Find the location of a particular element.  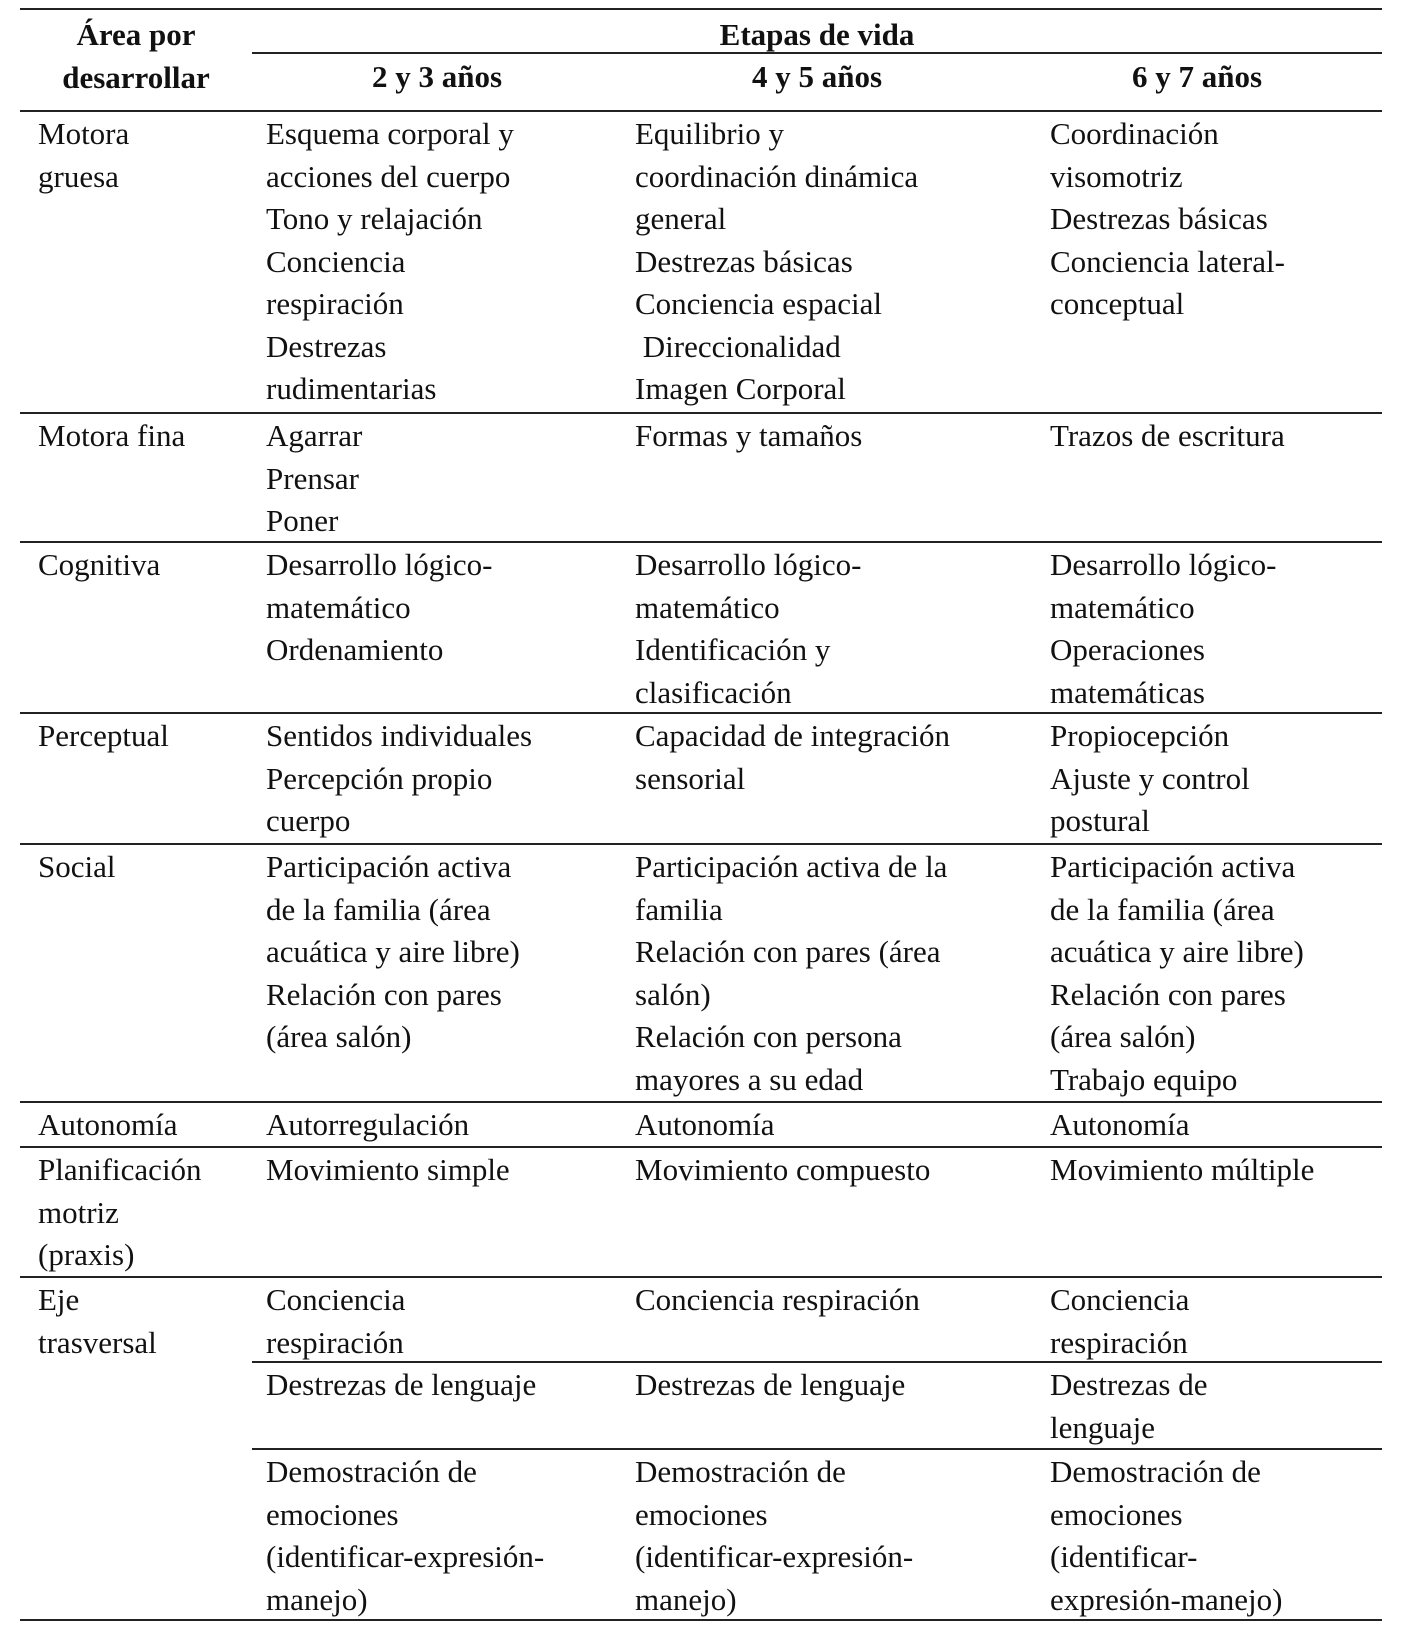

row-cell: Trazos de escritura is located at coordinates (1167, 435).